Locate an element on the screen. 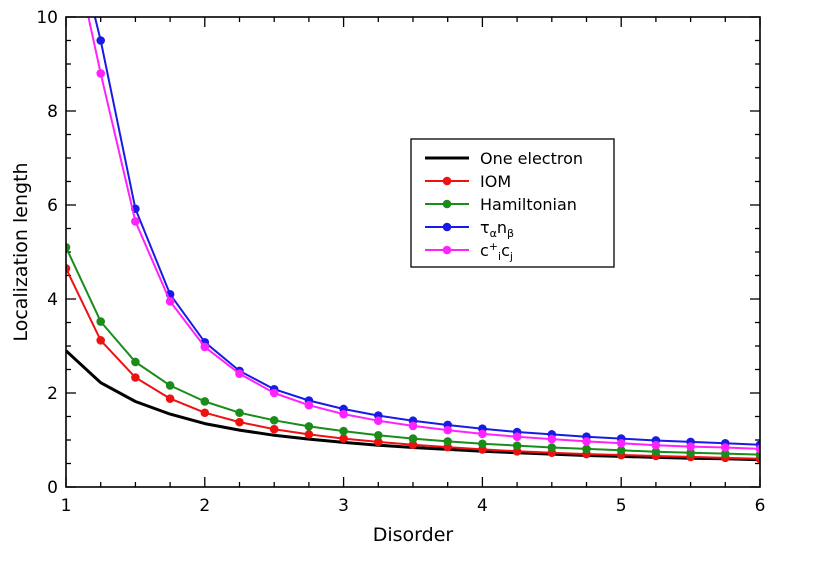 This screenshot has width=830, height=568. legend-label: IOM is located at coordinates (495, 181).